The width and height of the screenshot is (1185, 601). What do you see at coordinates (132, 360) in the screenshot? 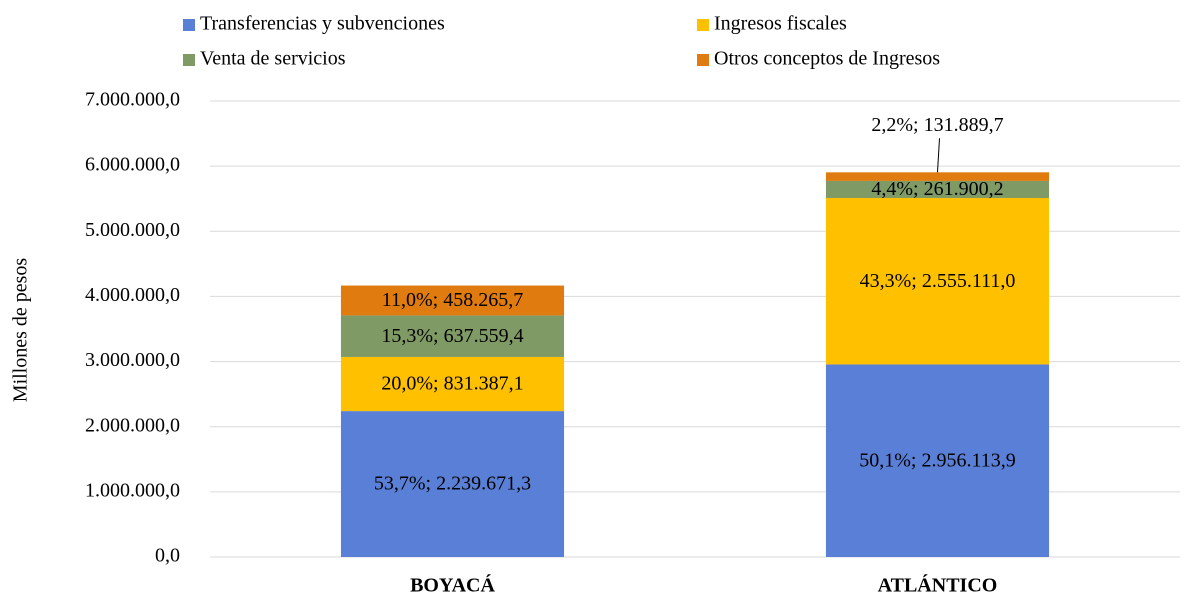
I see `y-tick-label: 3.000.000,0` at bounding box center [132, 360].